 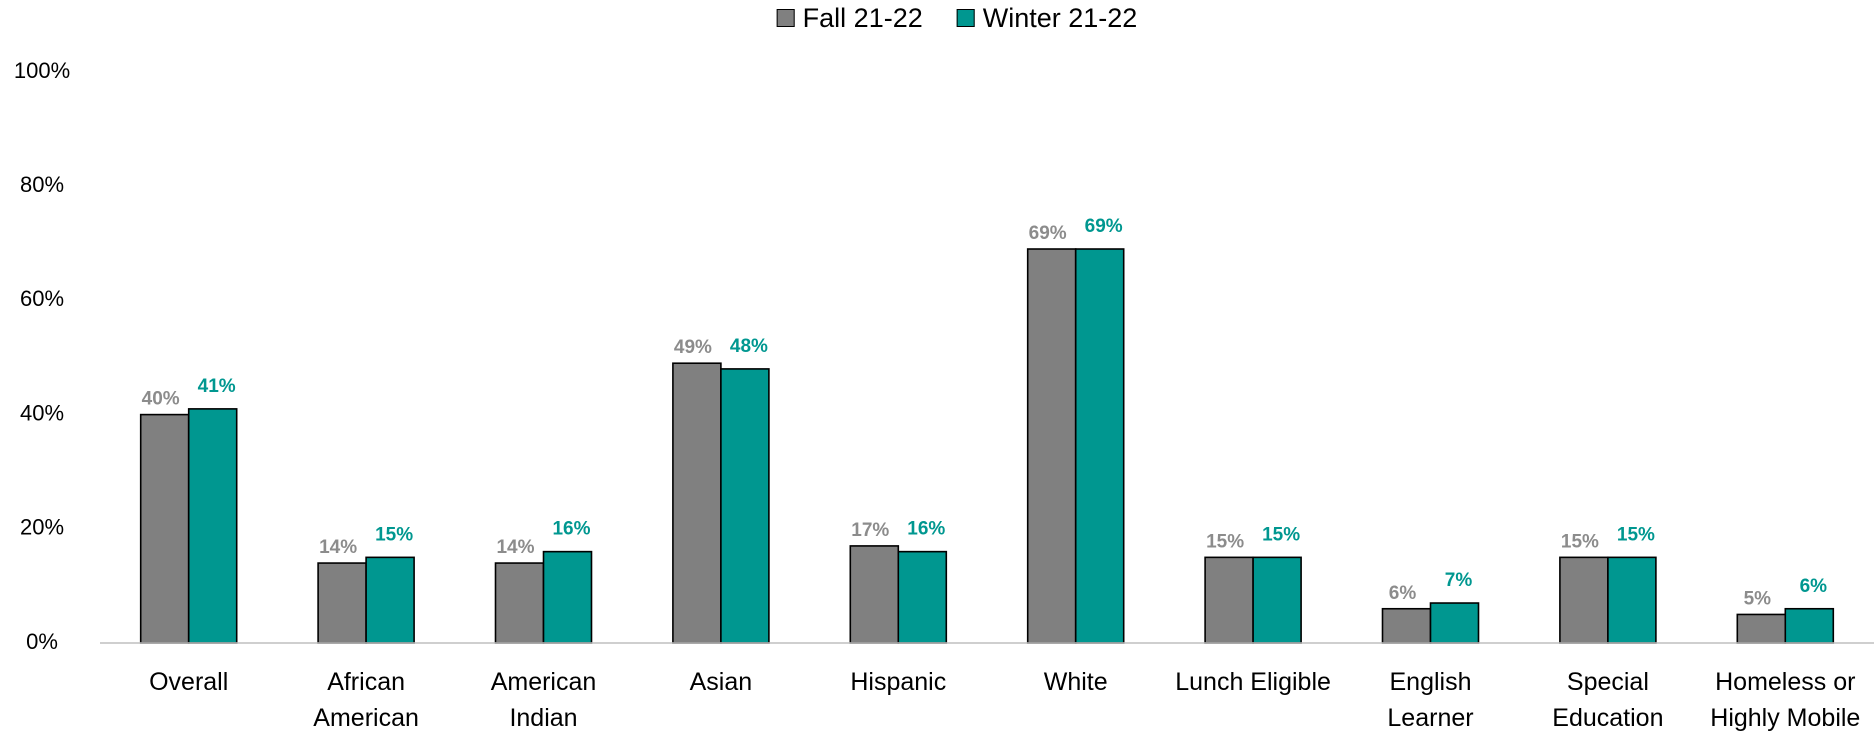 I want to click on y-tick-label: 100%, so click(x=42, y=70).